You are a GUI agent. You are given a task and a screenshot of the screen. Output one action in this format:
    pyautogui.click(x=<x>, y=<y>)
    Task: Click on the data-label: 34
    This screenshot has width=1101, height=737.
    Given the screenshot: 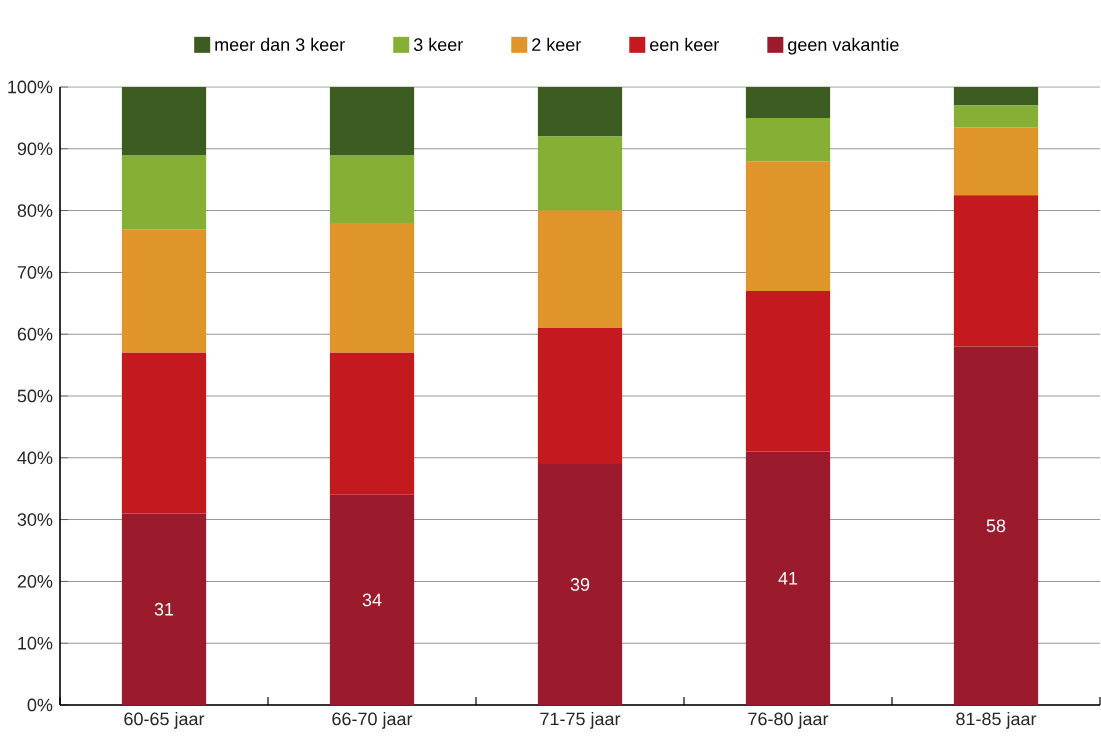 What is the action you would take?
    pyautogui.click(x=372, y=600)
    